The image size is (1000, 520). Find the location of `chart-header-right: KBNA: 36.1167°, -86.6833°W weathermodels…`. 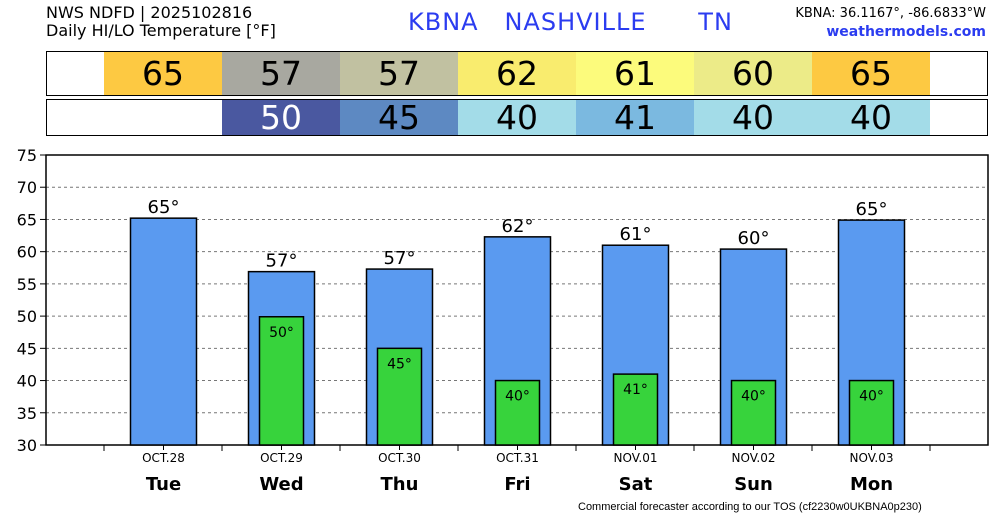

chart-header-right: KBNA: 36.1167°, -86.6833°W weathermodels… is located at coordinates (890, 23).